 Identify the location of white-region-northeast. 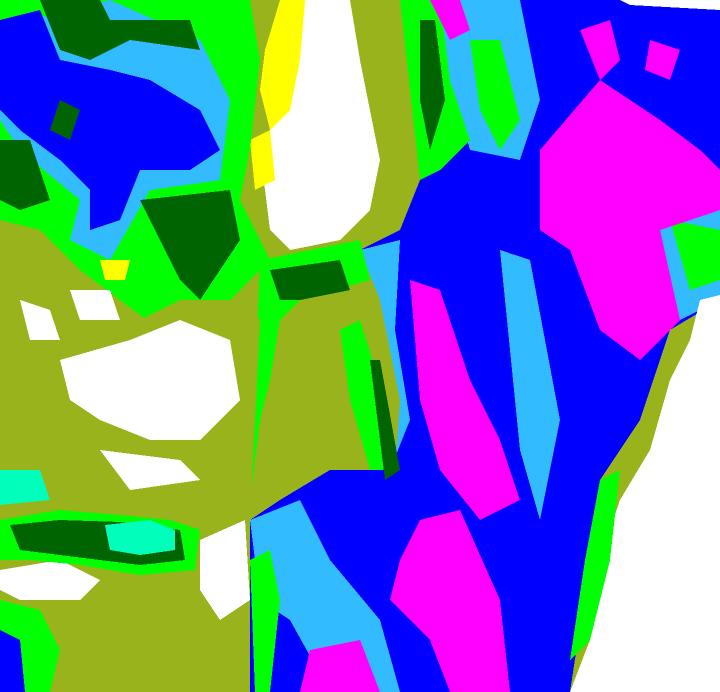
(670, 5).